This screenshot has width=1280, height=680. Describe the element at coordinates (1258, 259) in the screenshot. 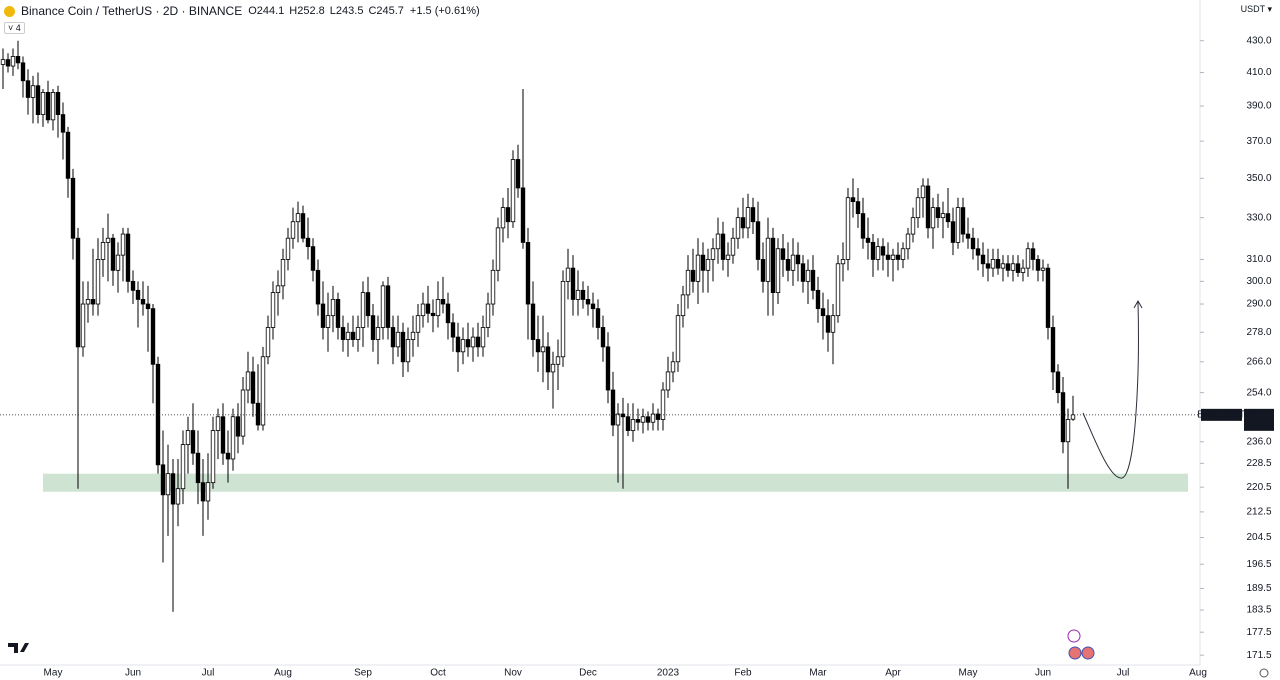

I see `y-tick-label: 310.0` at that location.